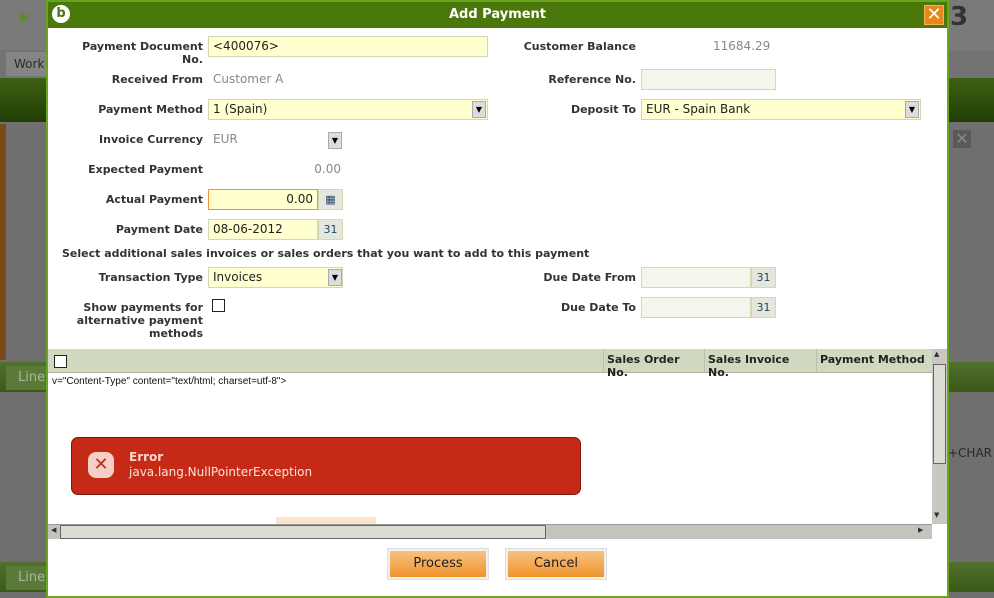  I want to click on due-date-to-label: Due Date To, so click(598, 307).